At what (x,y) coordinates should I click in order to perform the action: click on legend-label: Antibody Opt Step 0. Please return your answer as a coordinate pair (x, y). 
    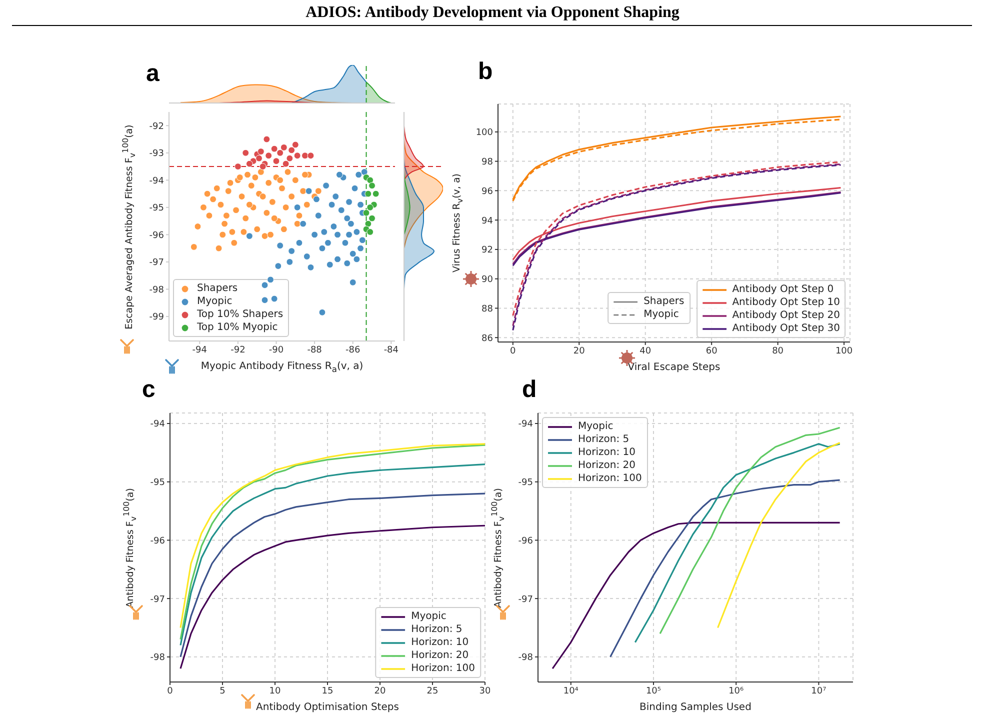
    Looking at the image, I should click on (783, 289).